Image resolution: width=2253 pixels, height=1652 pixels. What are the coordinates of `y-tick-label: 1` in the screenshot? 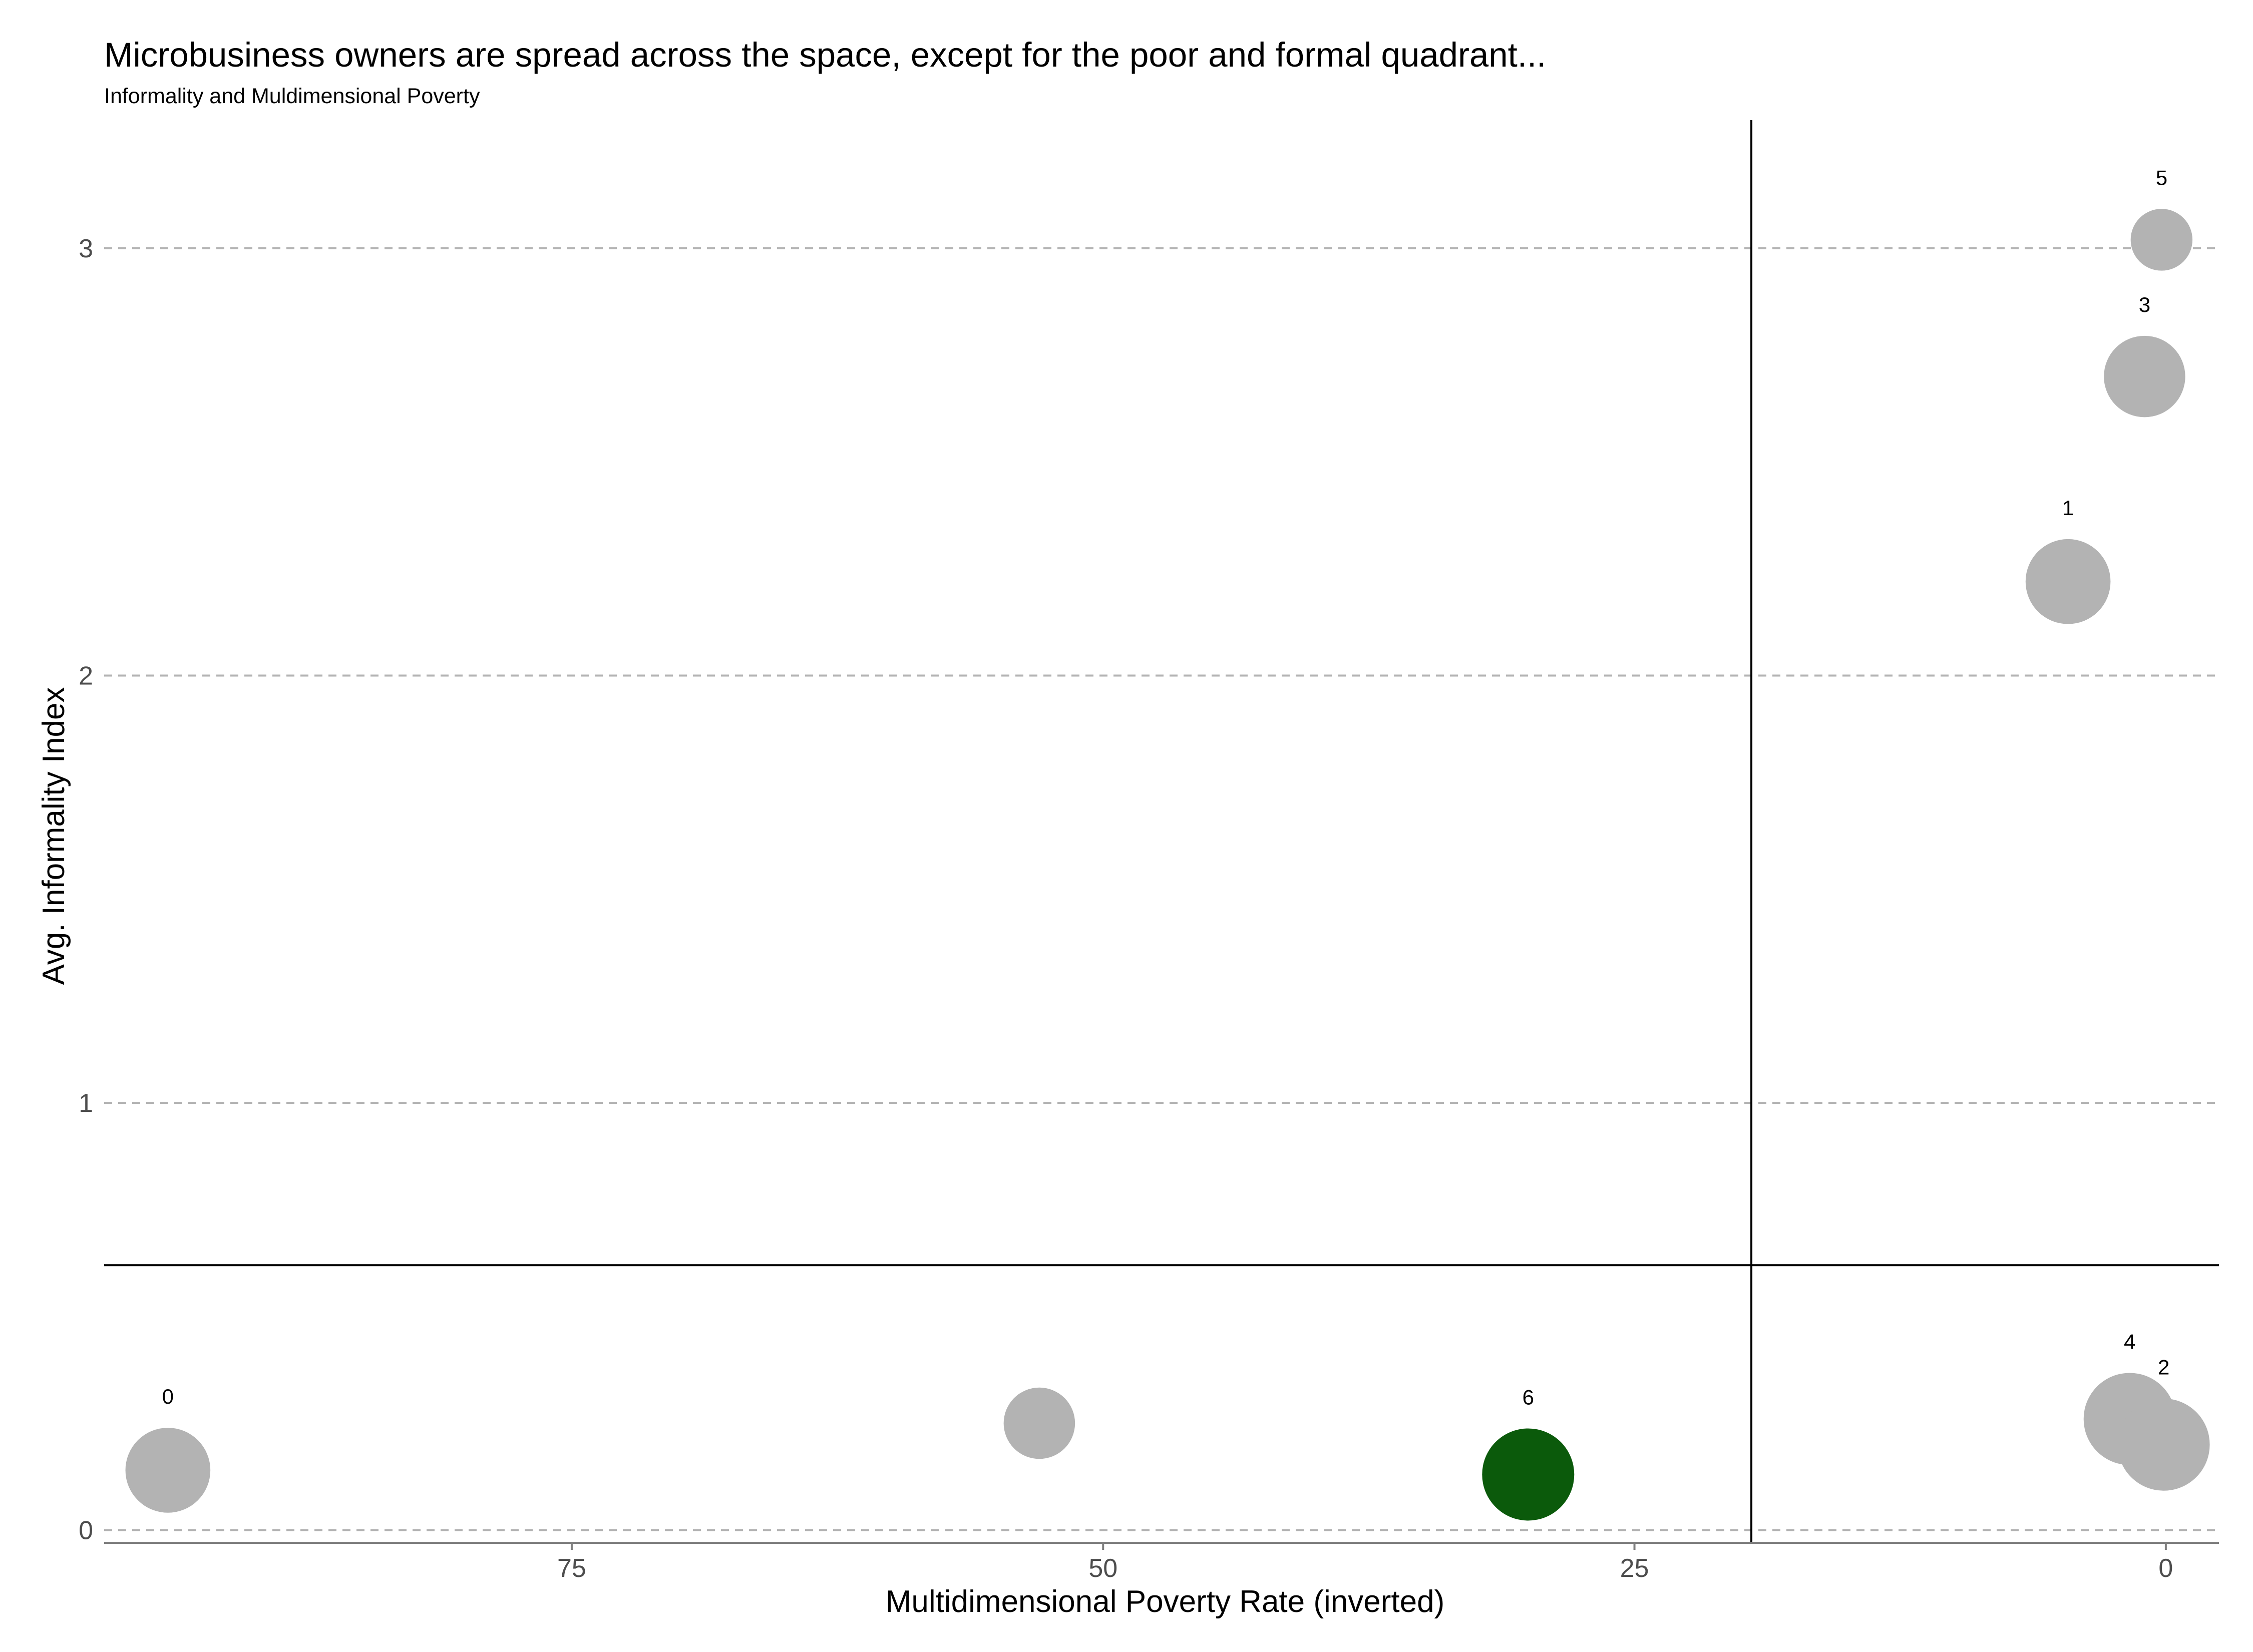 It's located at (86, 1103).